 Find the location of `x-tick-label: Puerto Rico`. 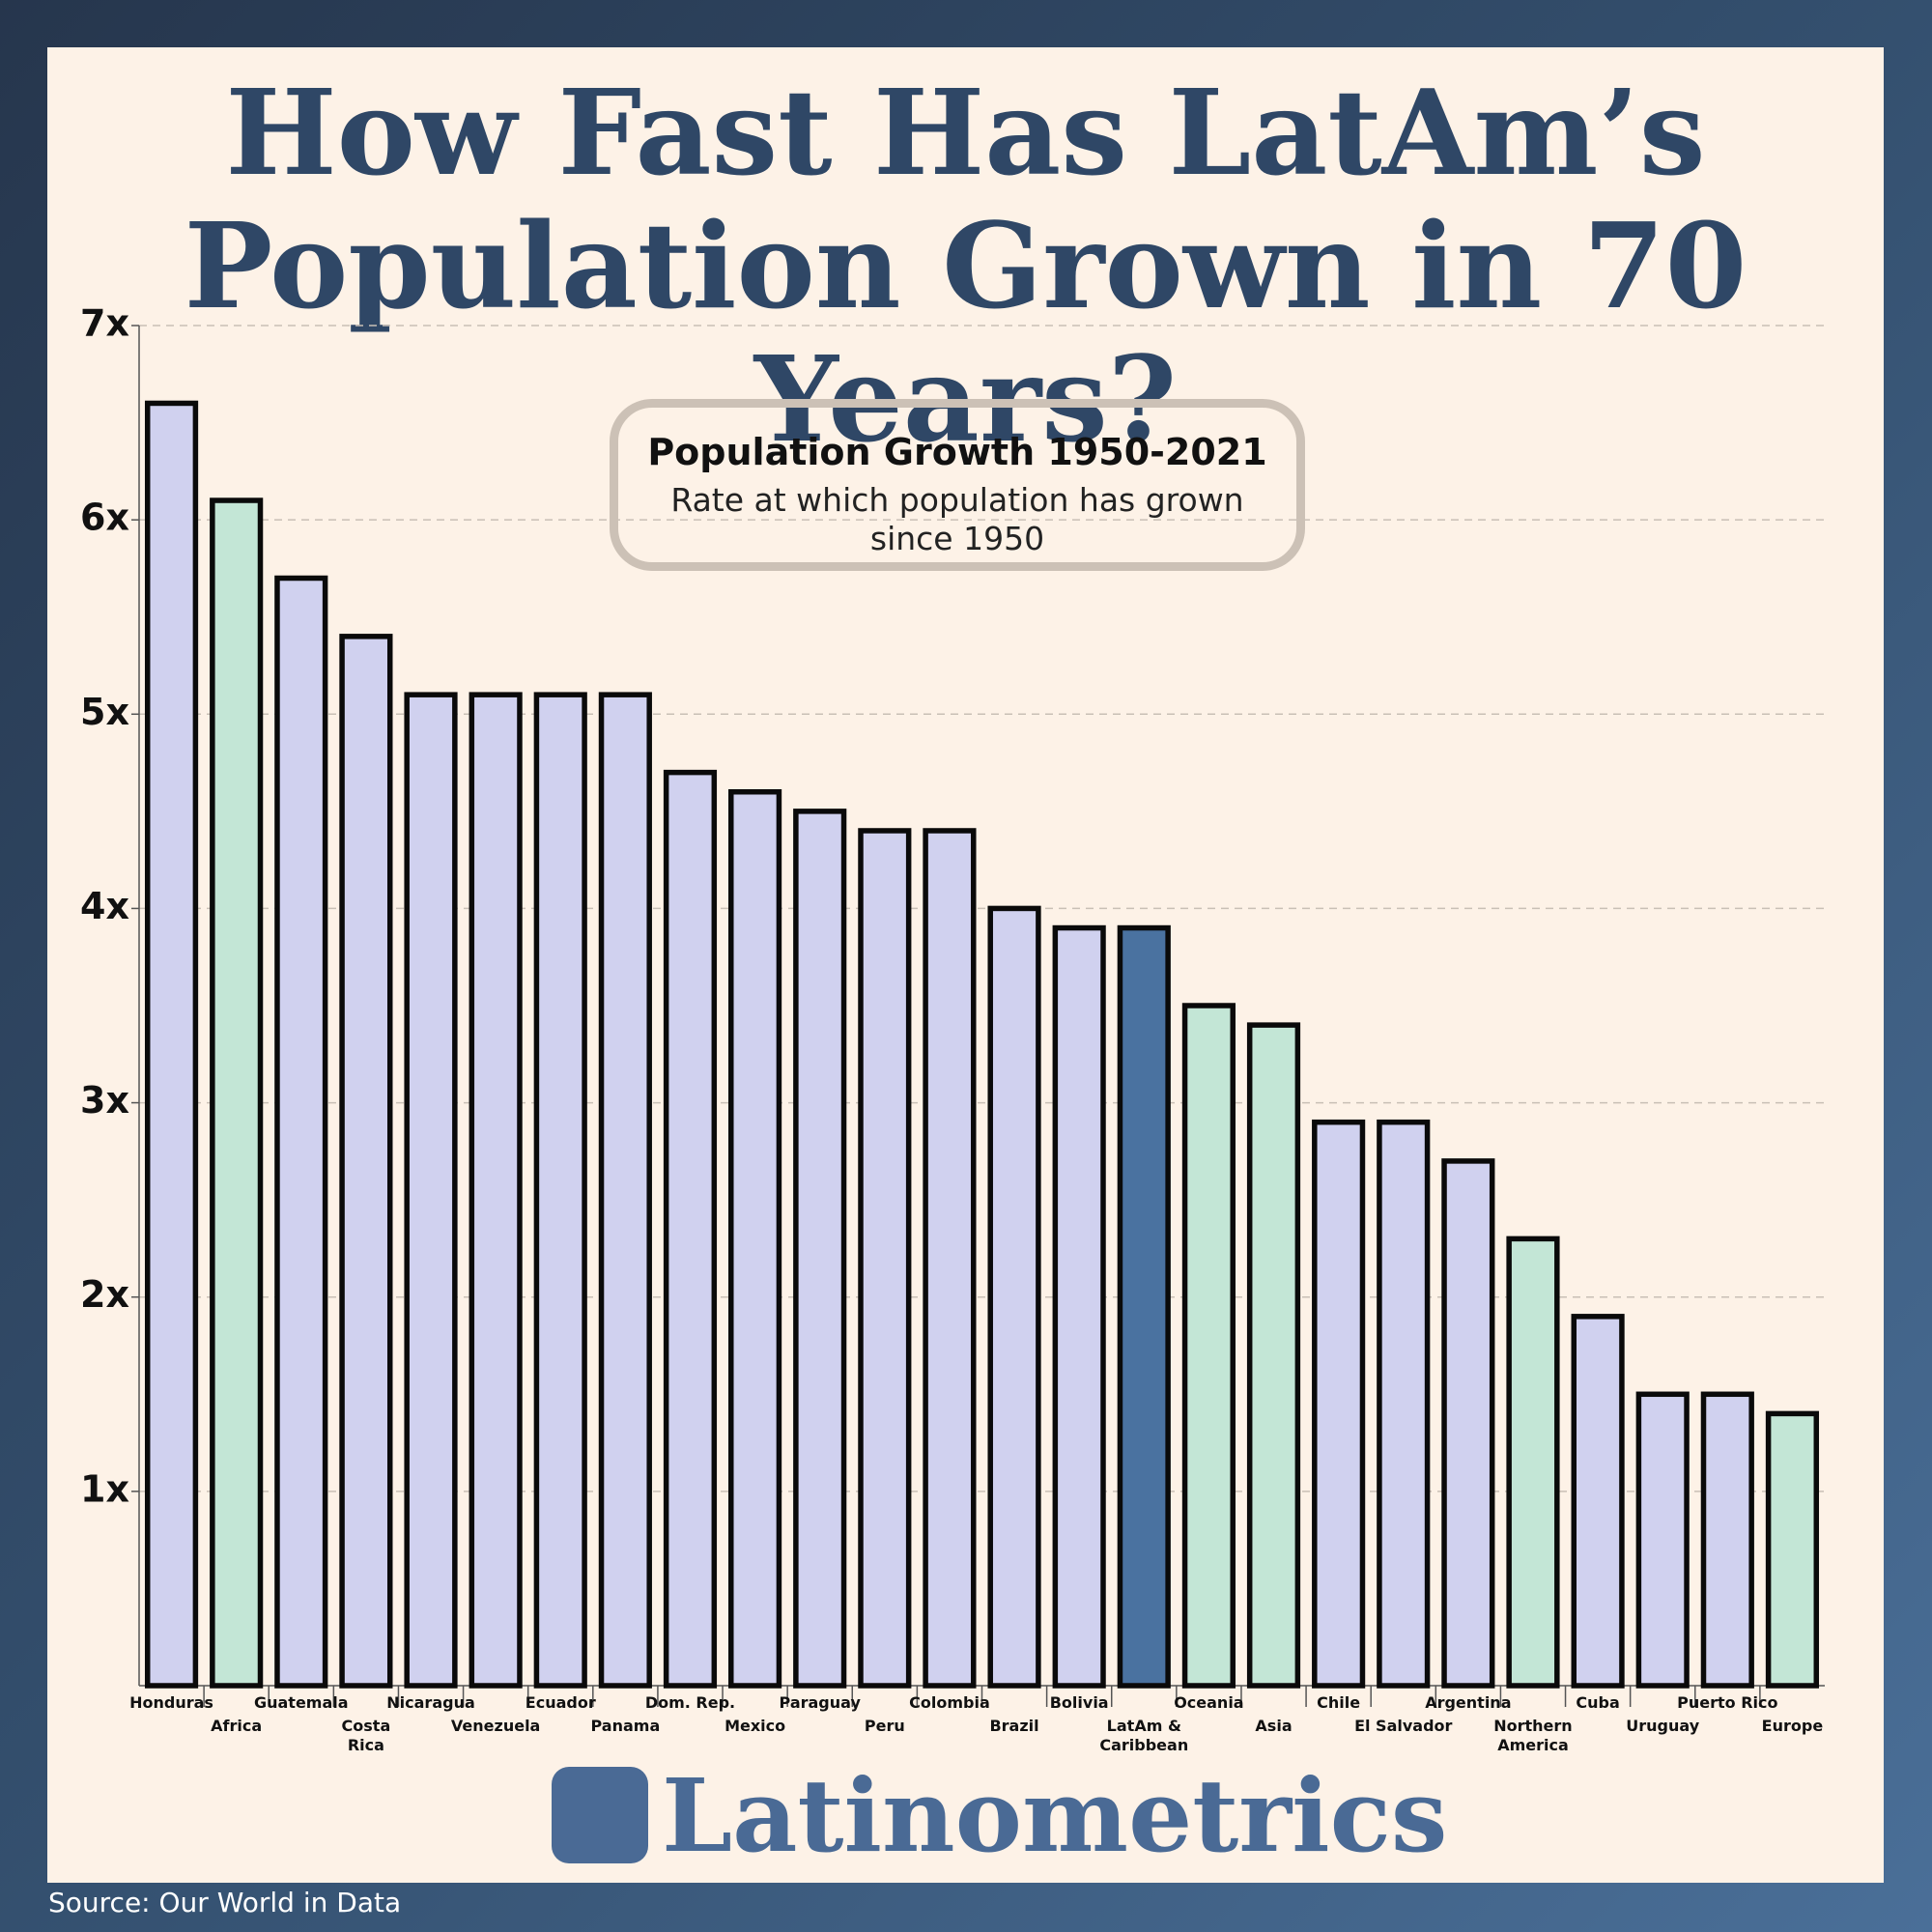

x-tick-label: Puerto Rico is located at coordinates (1727, 1702).